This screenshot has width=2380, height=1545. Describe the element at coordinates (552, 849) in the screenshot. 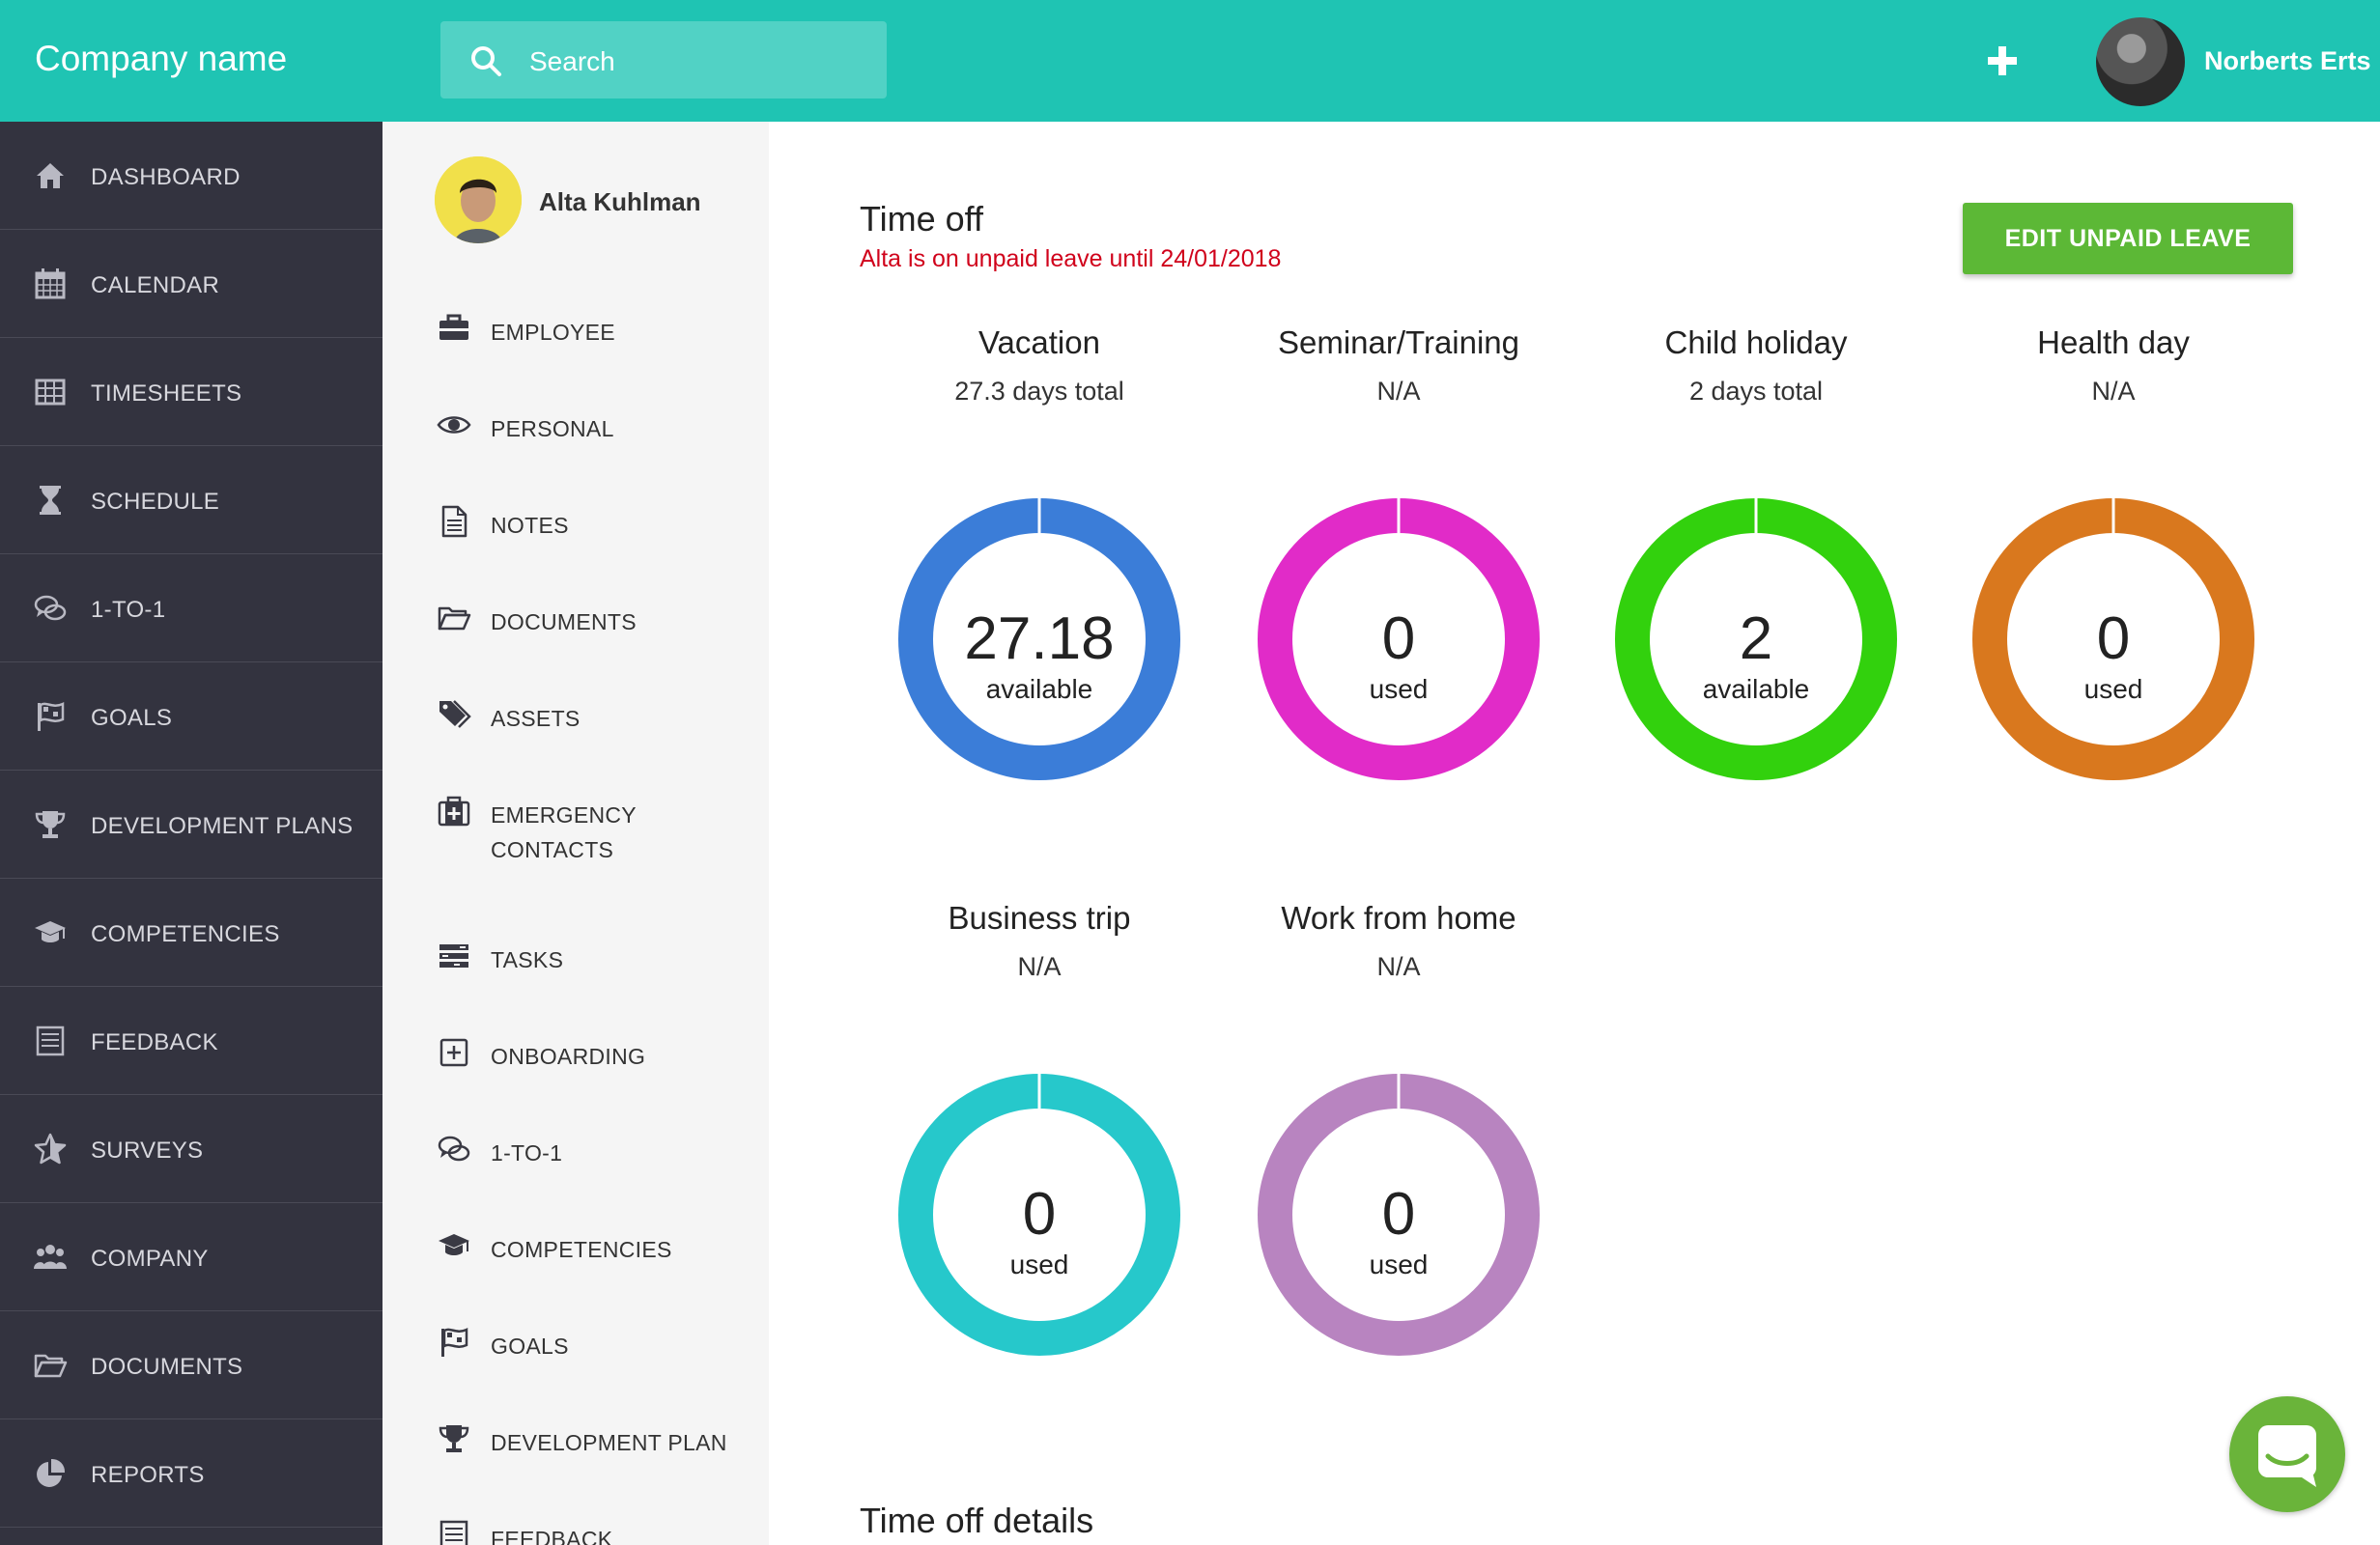

I see `subnav-item-label-line2: CONTACTS` at that location.